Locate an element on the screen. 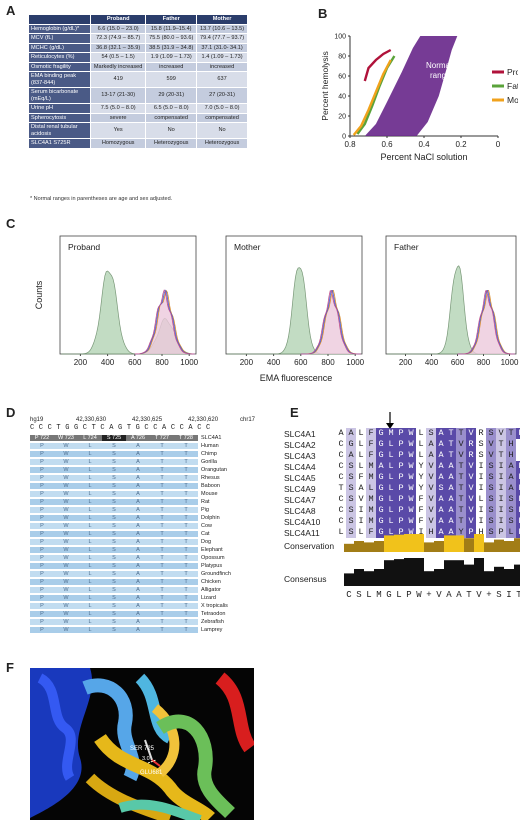 This screenshot has width=520, height=827. y-axis-label: Counts is located at coordinates (39, 294).